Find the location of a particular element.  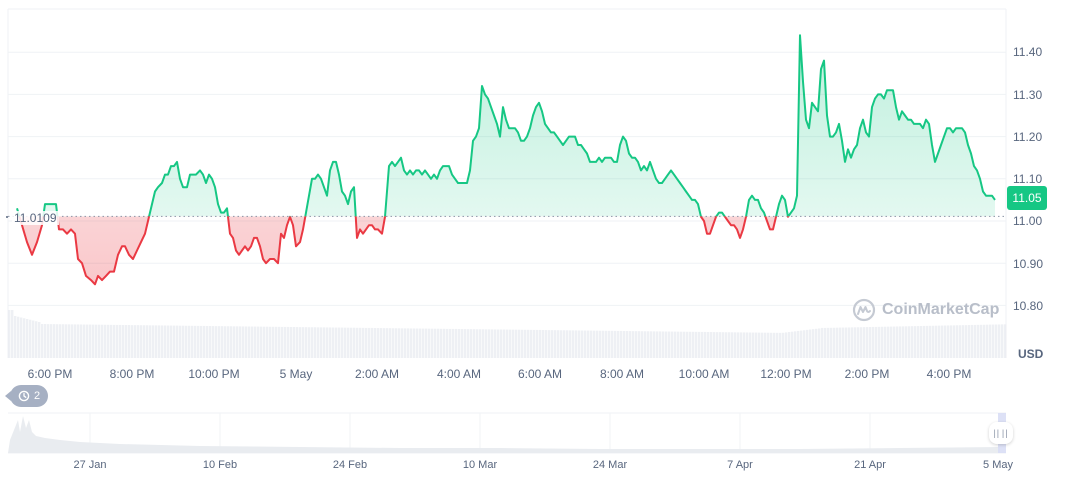

navigator-tick-label: 24 Feb is located at coordinates (350, 465).